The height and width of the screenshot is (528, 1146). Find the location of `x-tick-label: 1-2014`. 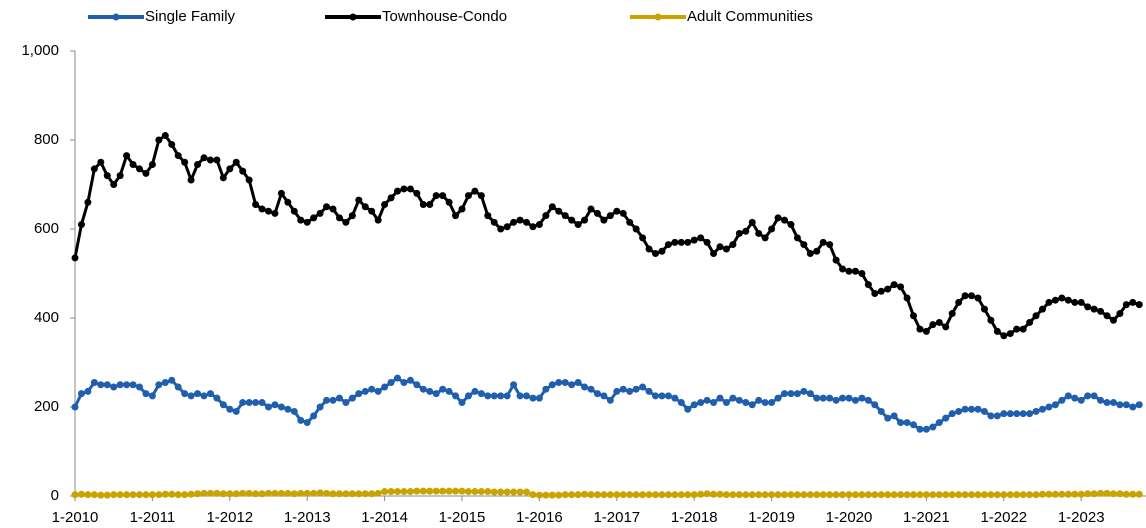

x-tick-label: 1-2014 is located at coordinates (384, 517).